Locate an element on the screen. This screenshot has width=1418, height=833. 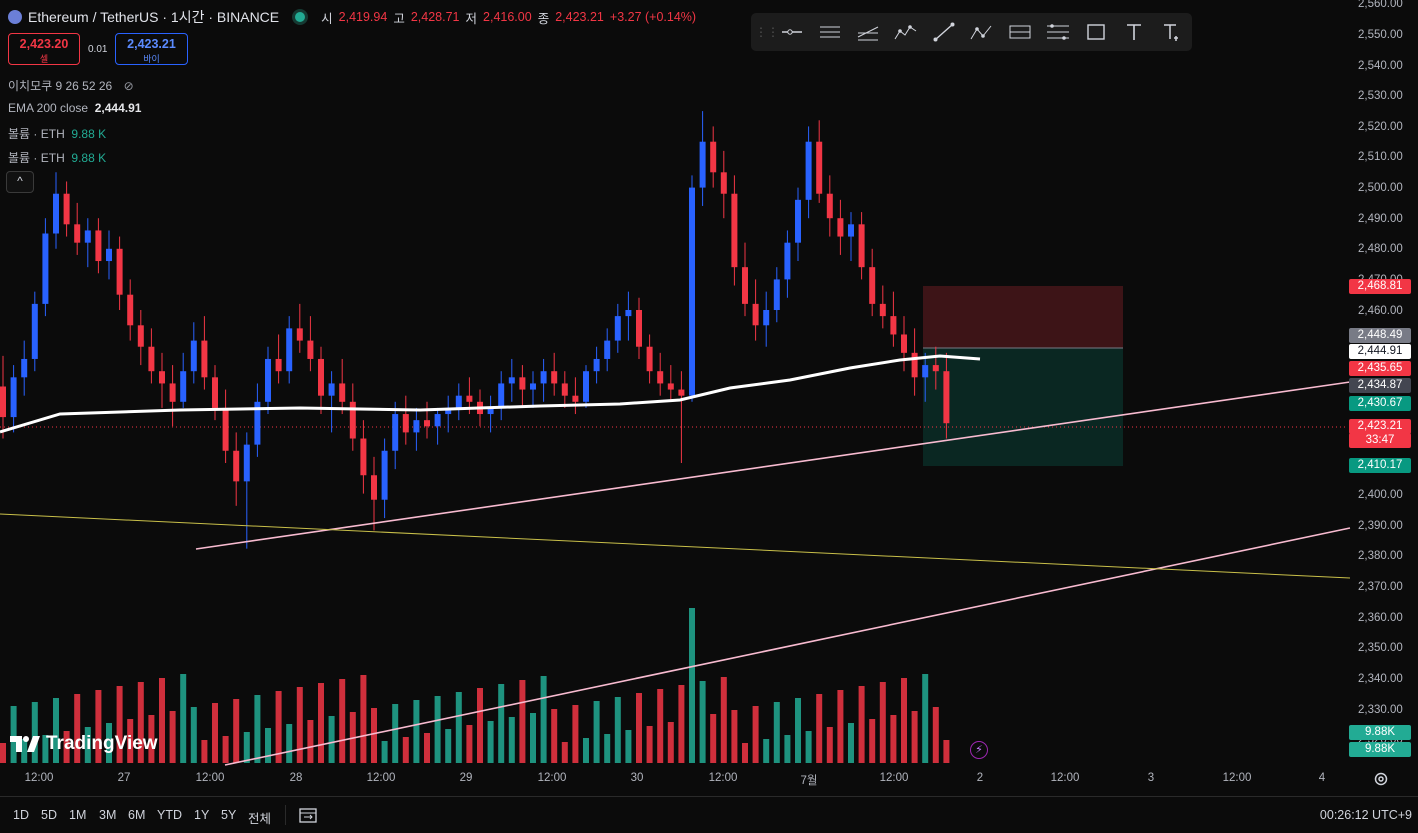
ichimoku-legend: 이치모쿠 9 26 52 26 ⊘ is located at coordinates (71, 86).